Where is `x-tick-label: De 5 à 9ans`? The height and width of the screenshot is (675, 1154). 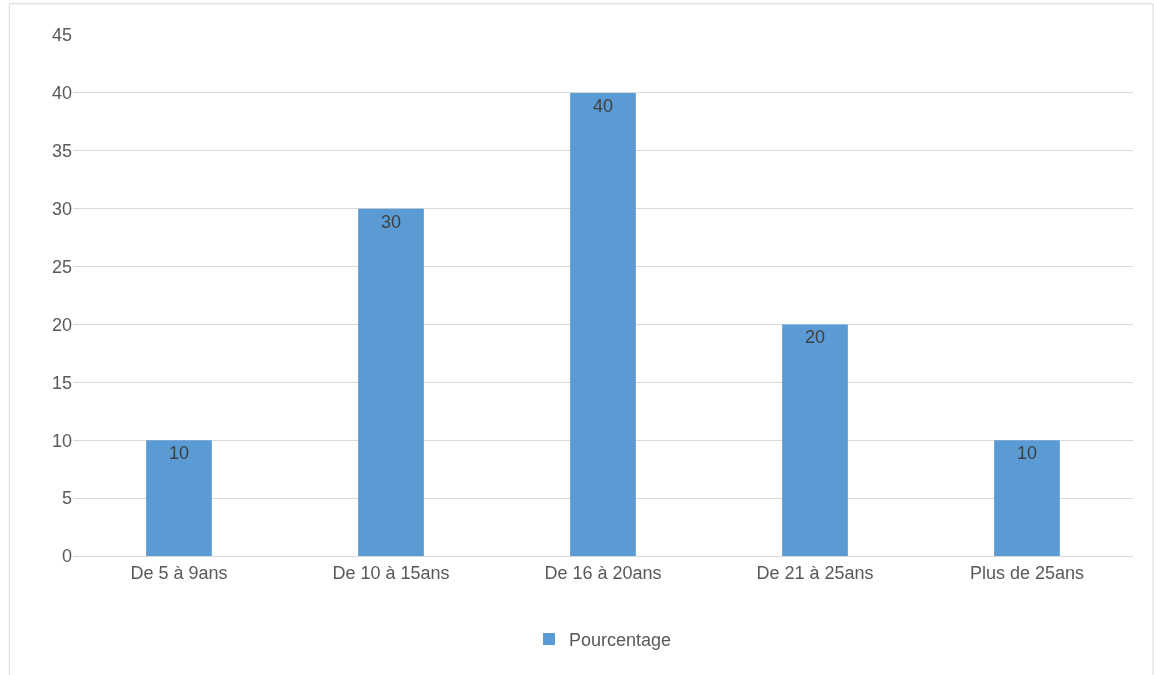
x-tick-label: De 5 à 9ans is located at coordinates (179, 572).